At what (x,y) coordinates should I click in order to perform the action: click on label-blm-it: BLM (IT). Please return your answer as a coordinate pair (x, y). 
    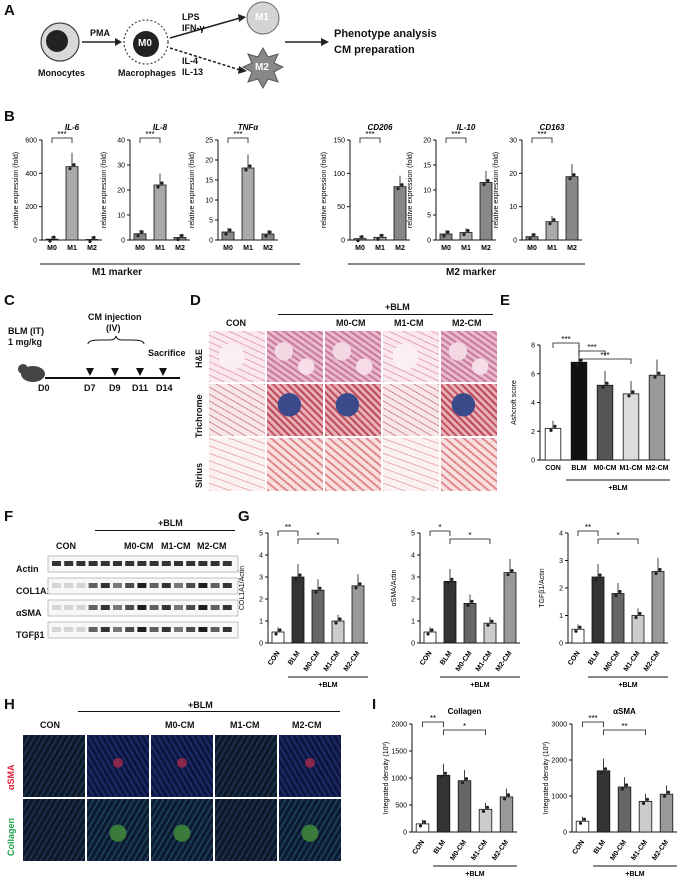
    Looking at the image, I should click on (26, 331).